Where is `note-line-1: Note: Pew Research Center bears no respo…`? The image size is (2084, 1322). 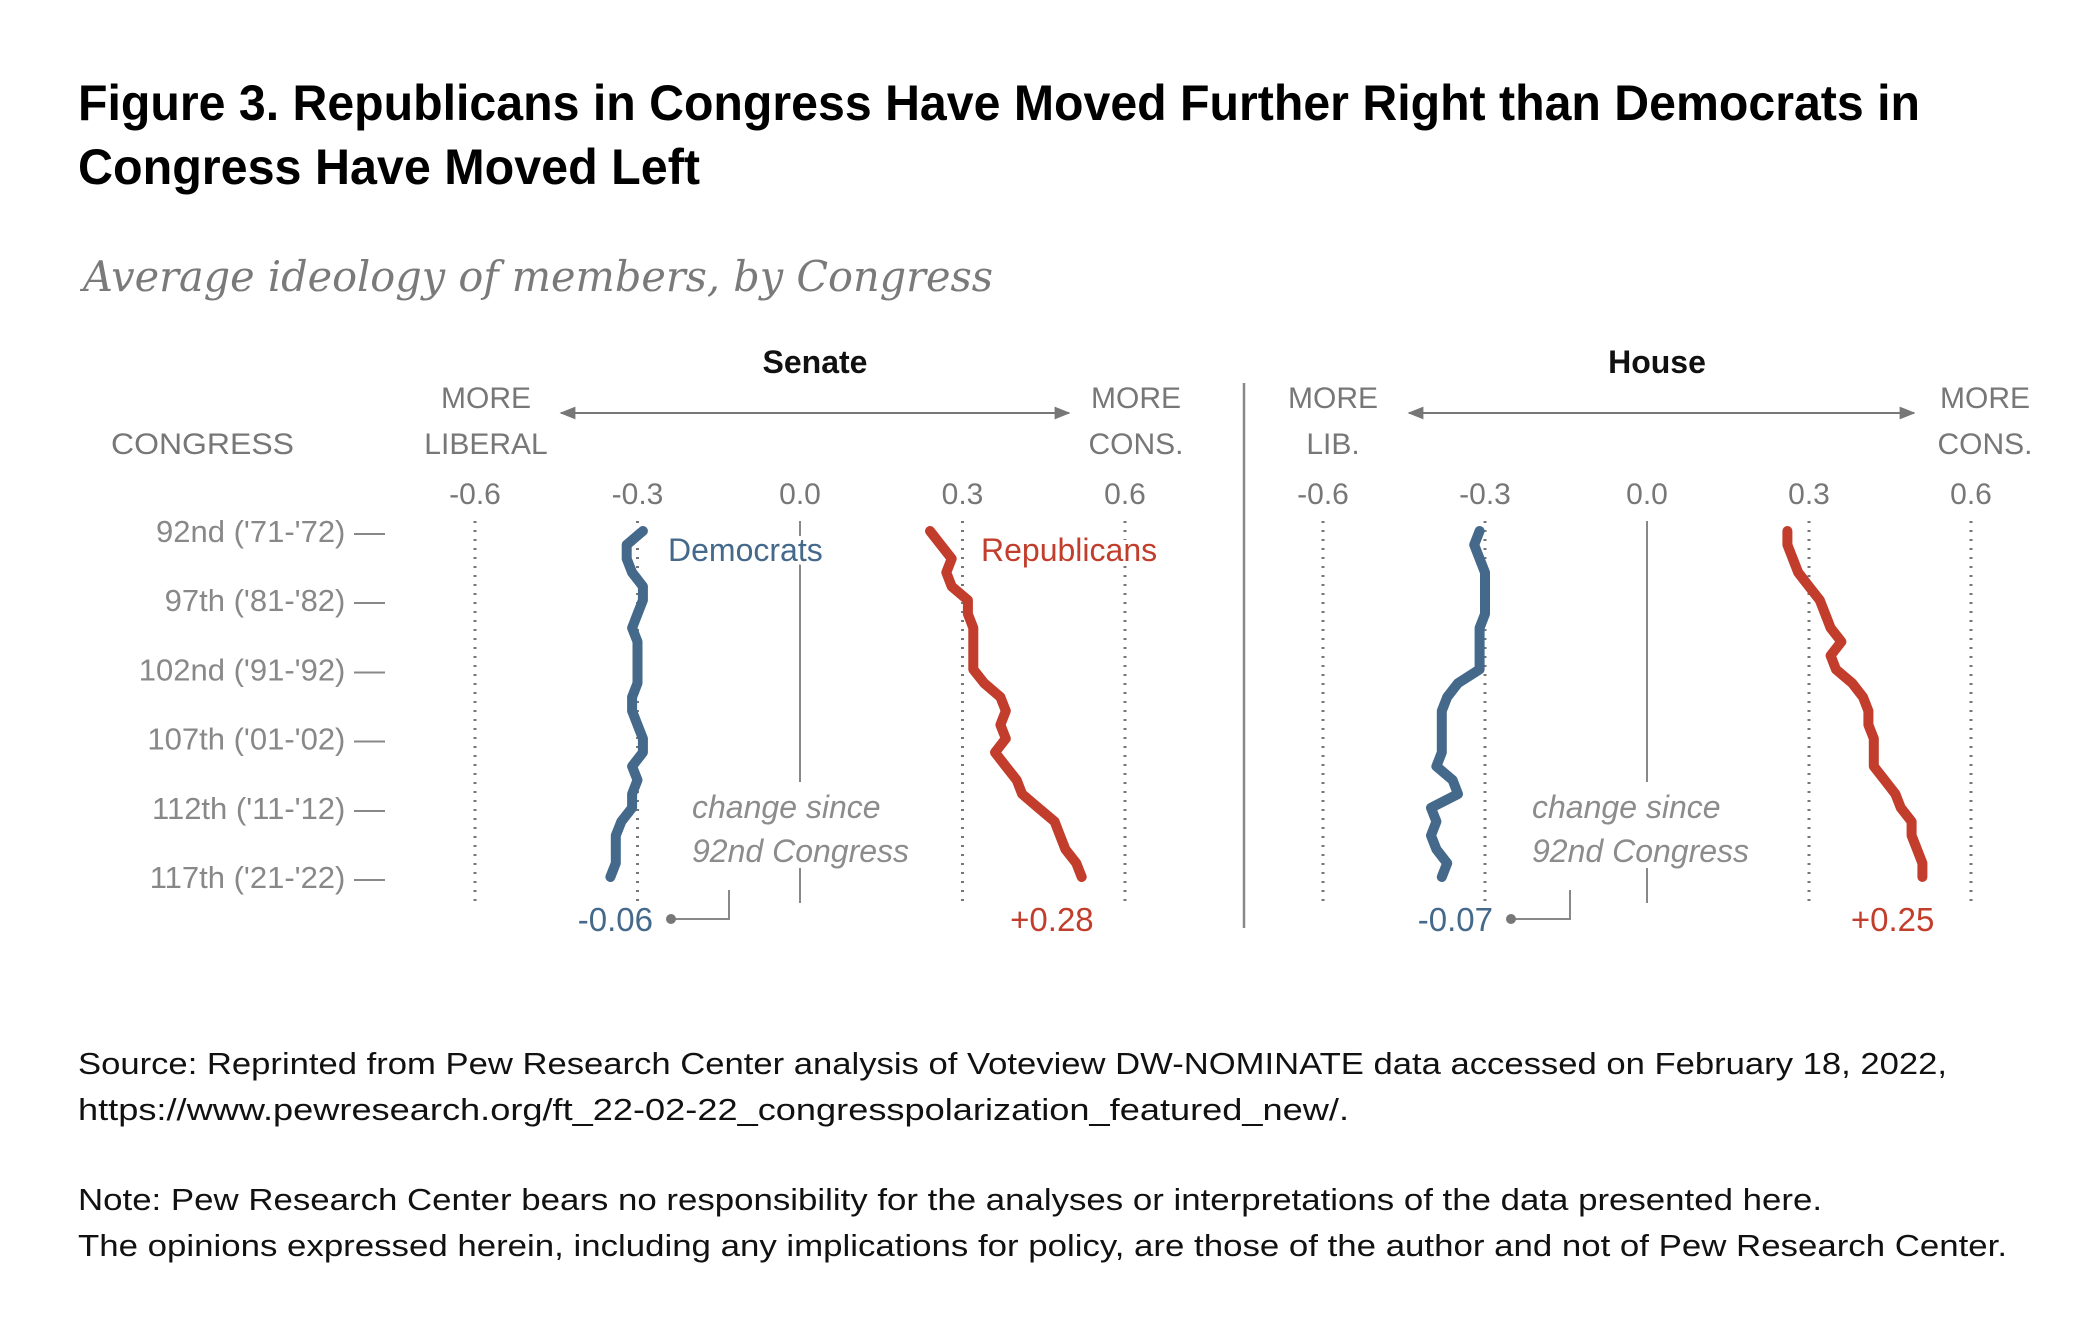 note-line-1: Note: Pew Research Center bears no respo… is located at coordinates (950, 1199).